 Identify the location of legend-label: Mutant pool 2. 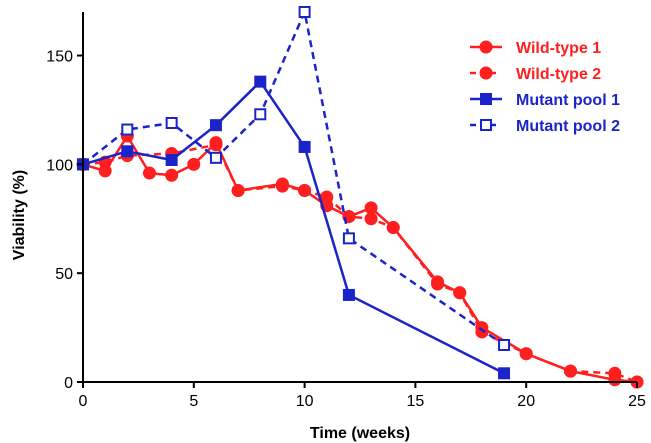
(568, 126).